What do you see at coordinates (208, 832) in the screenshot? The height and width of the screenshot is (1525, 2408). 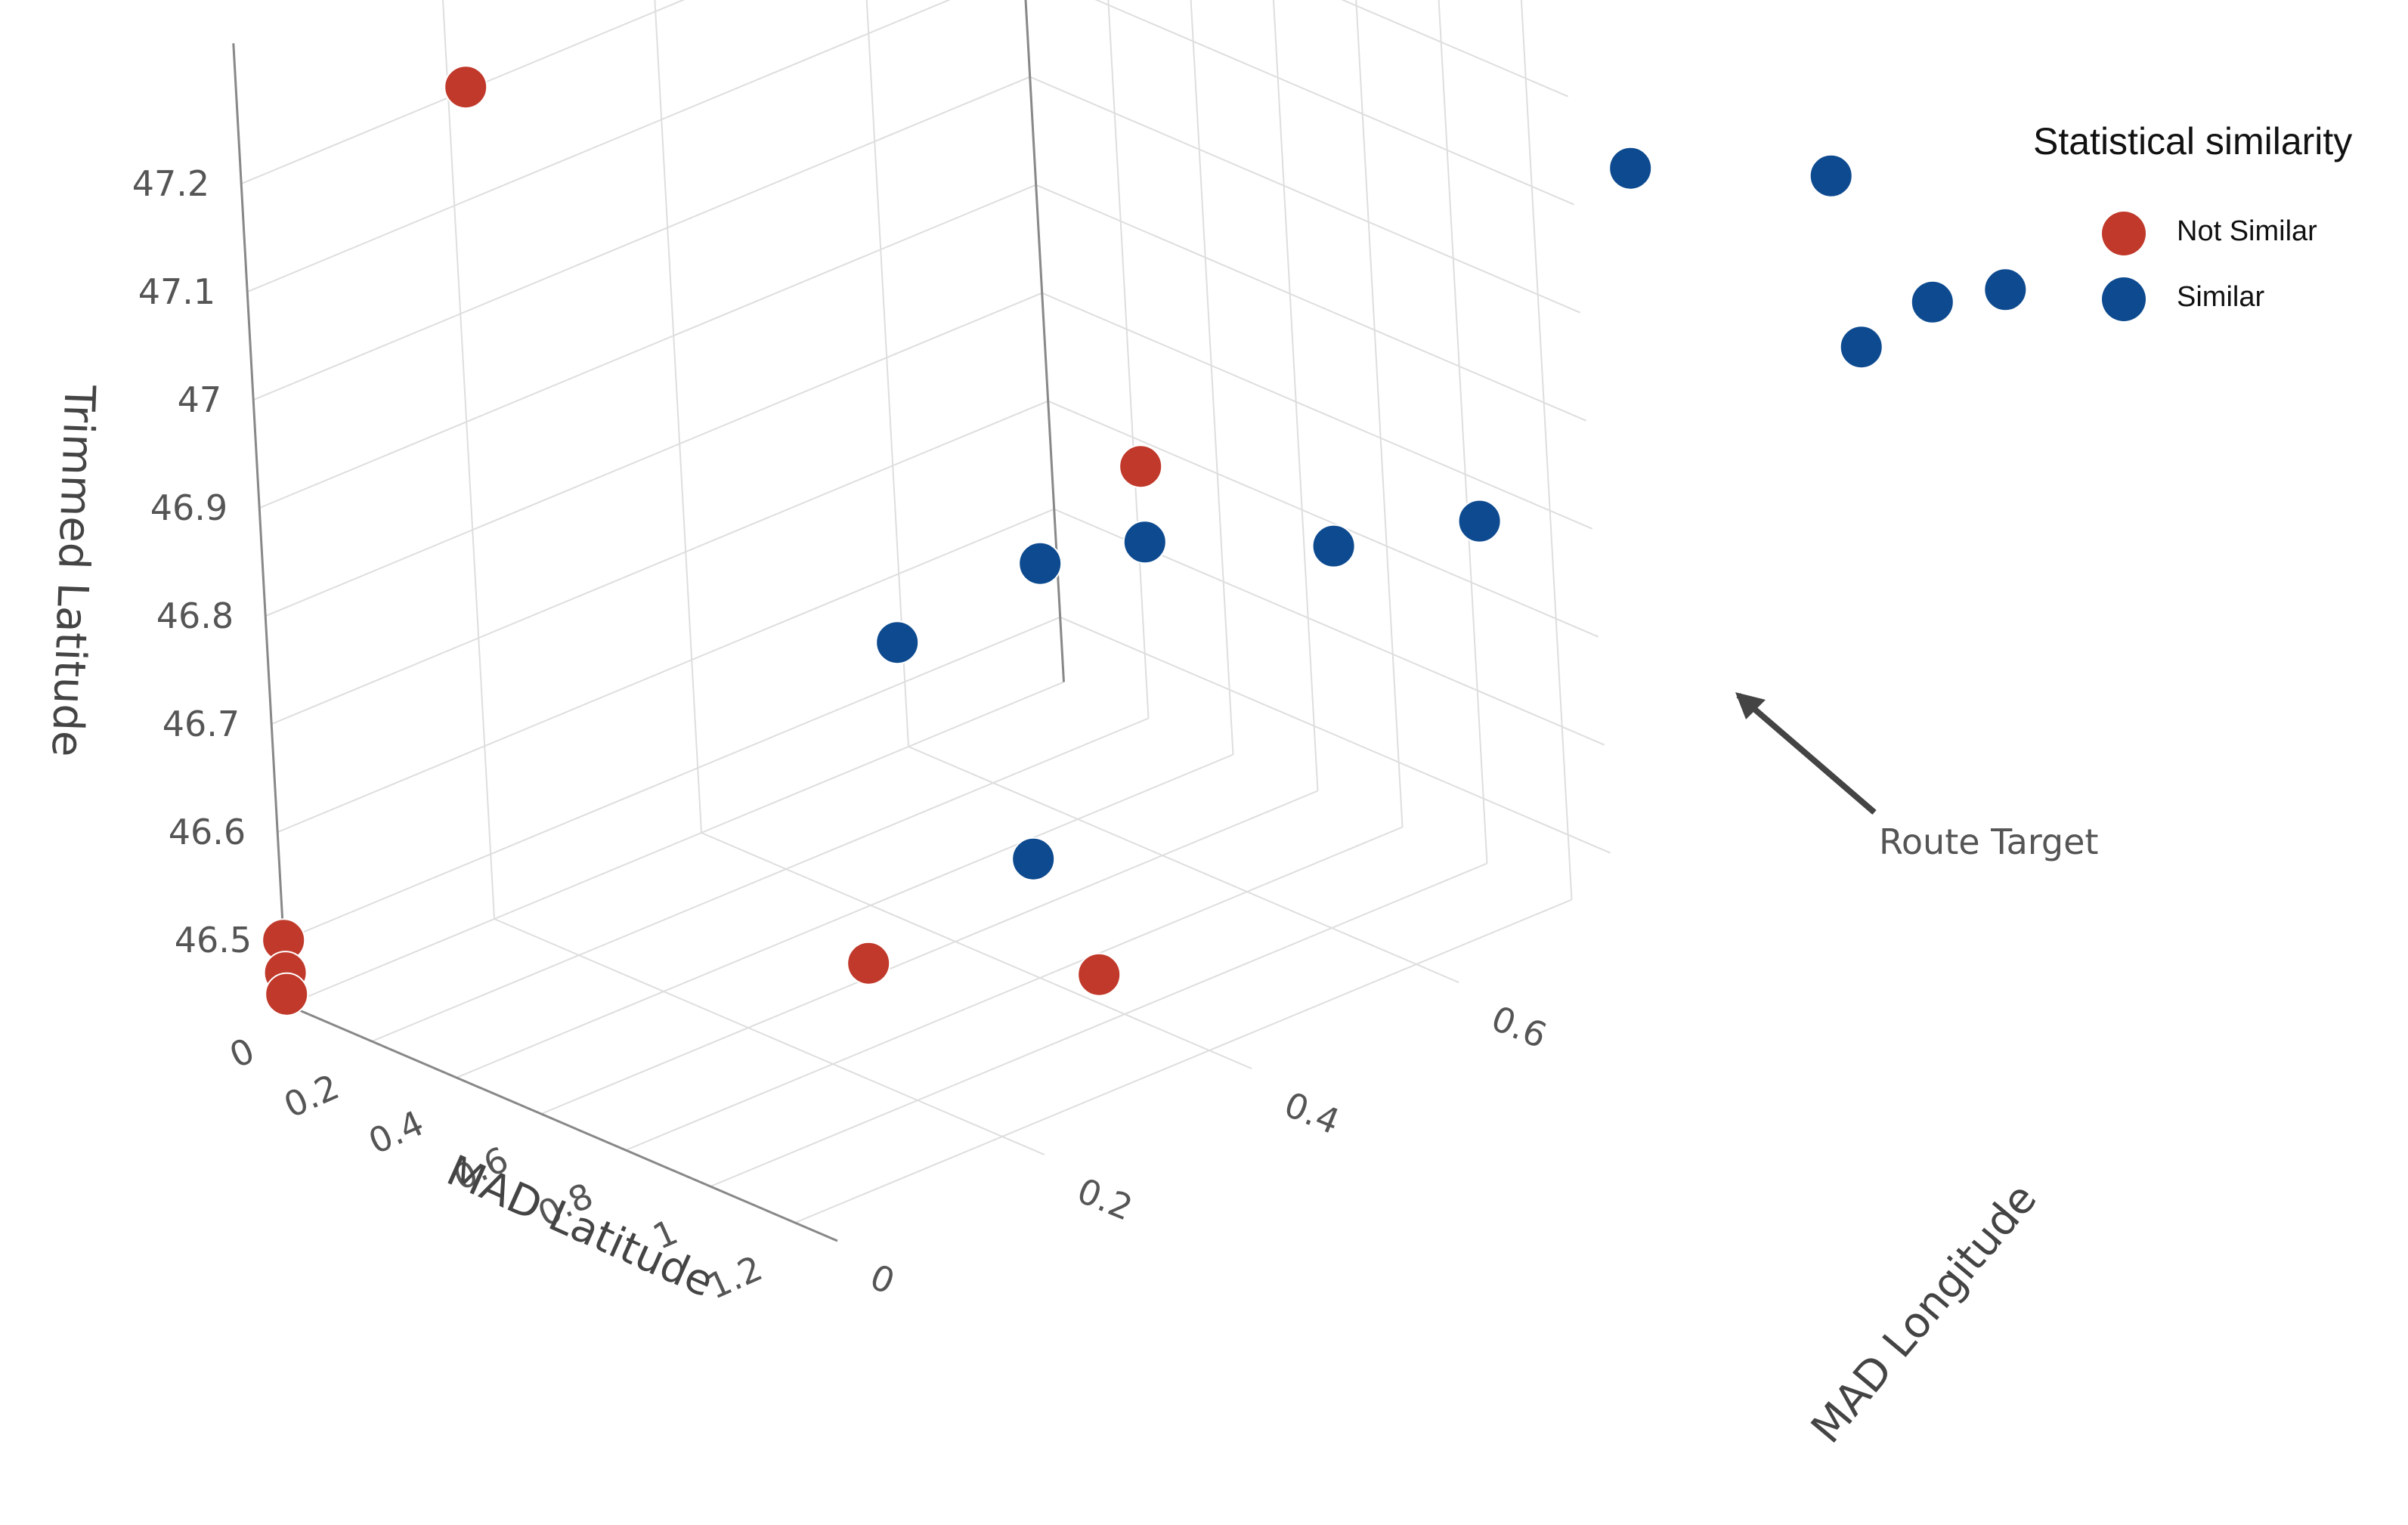 I see `z-tick-label: 46.6` at bounding box center [208, 832].